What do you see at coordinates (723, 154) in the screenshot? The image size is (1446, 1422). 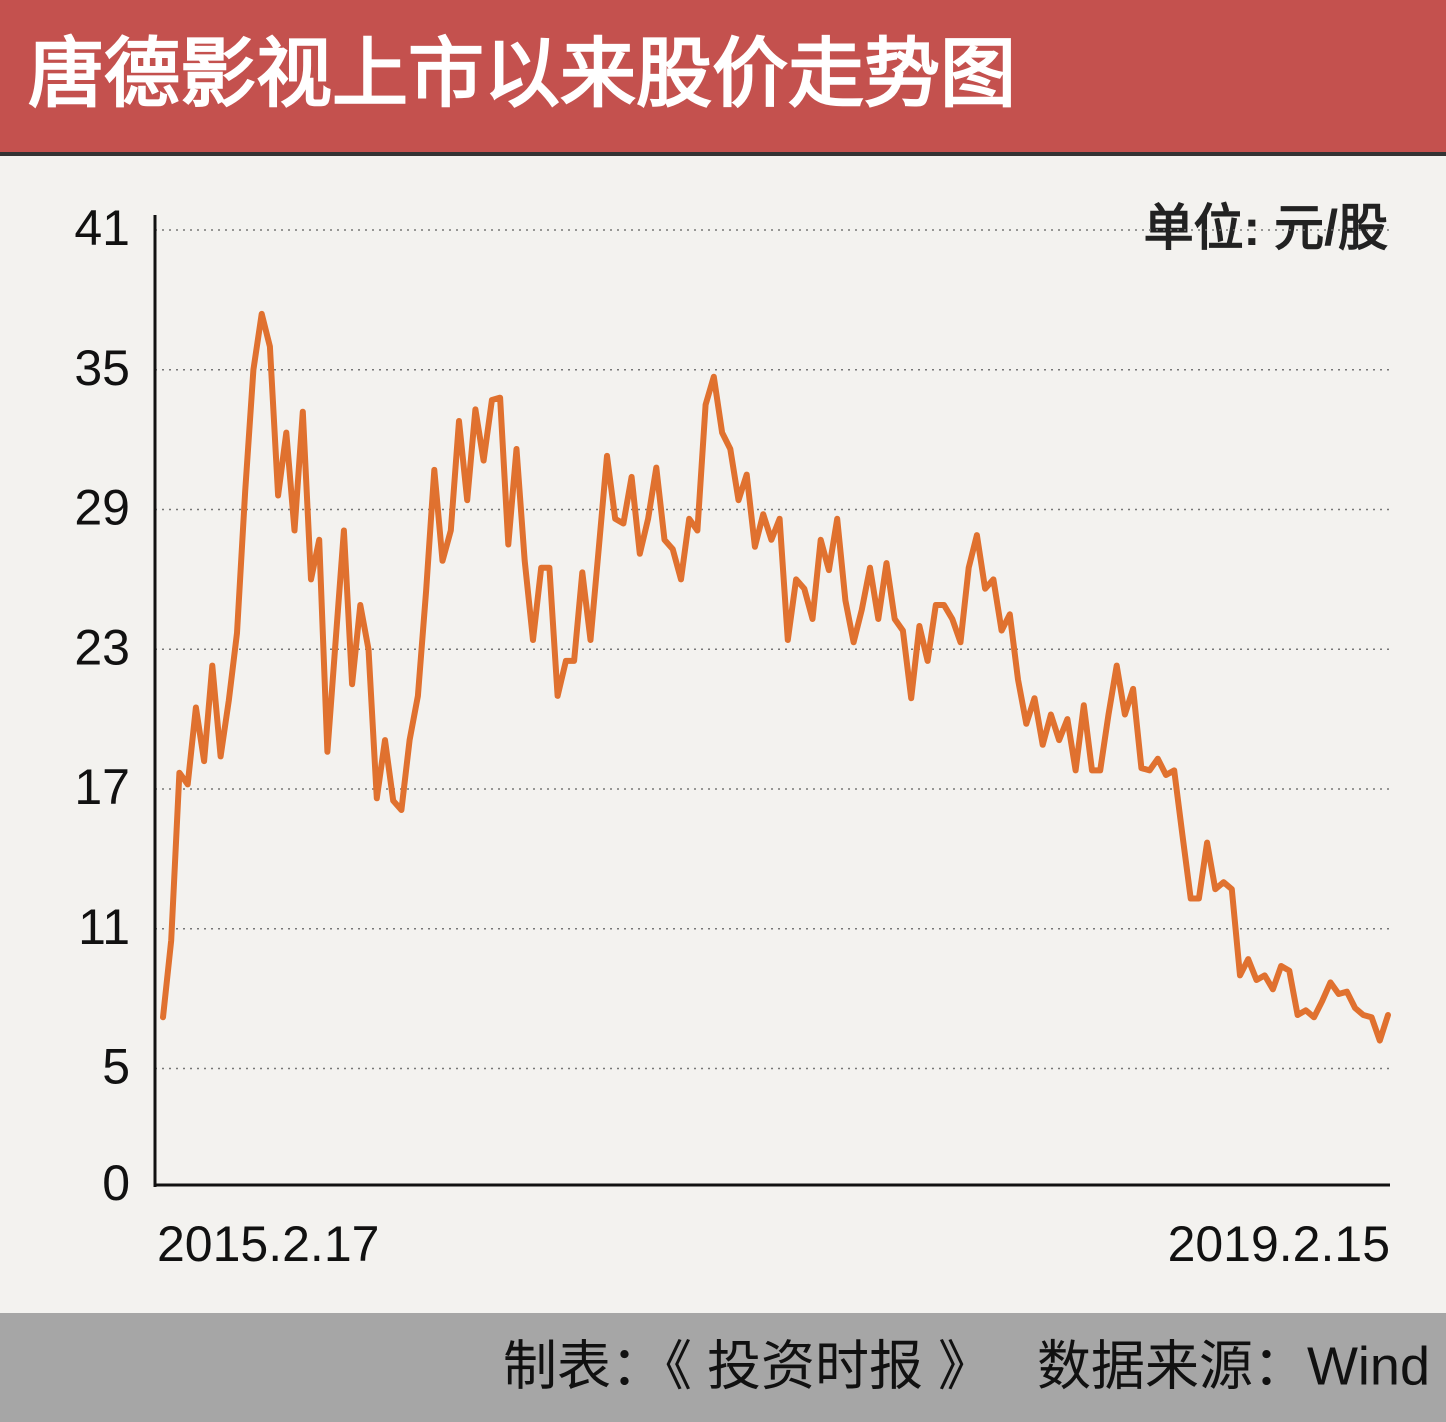 I see `title-rule` at bounding box center [723, 154].